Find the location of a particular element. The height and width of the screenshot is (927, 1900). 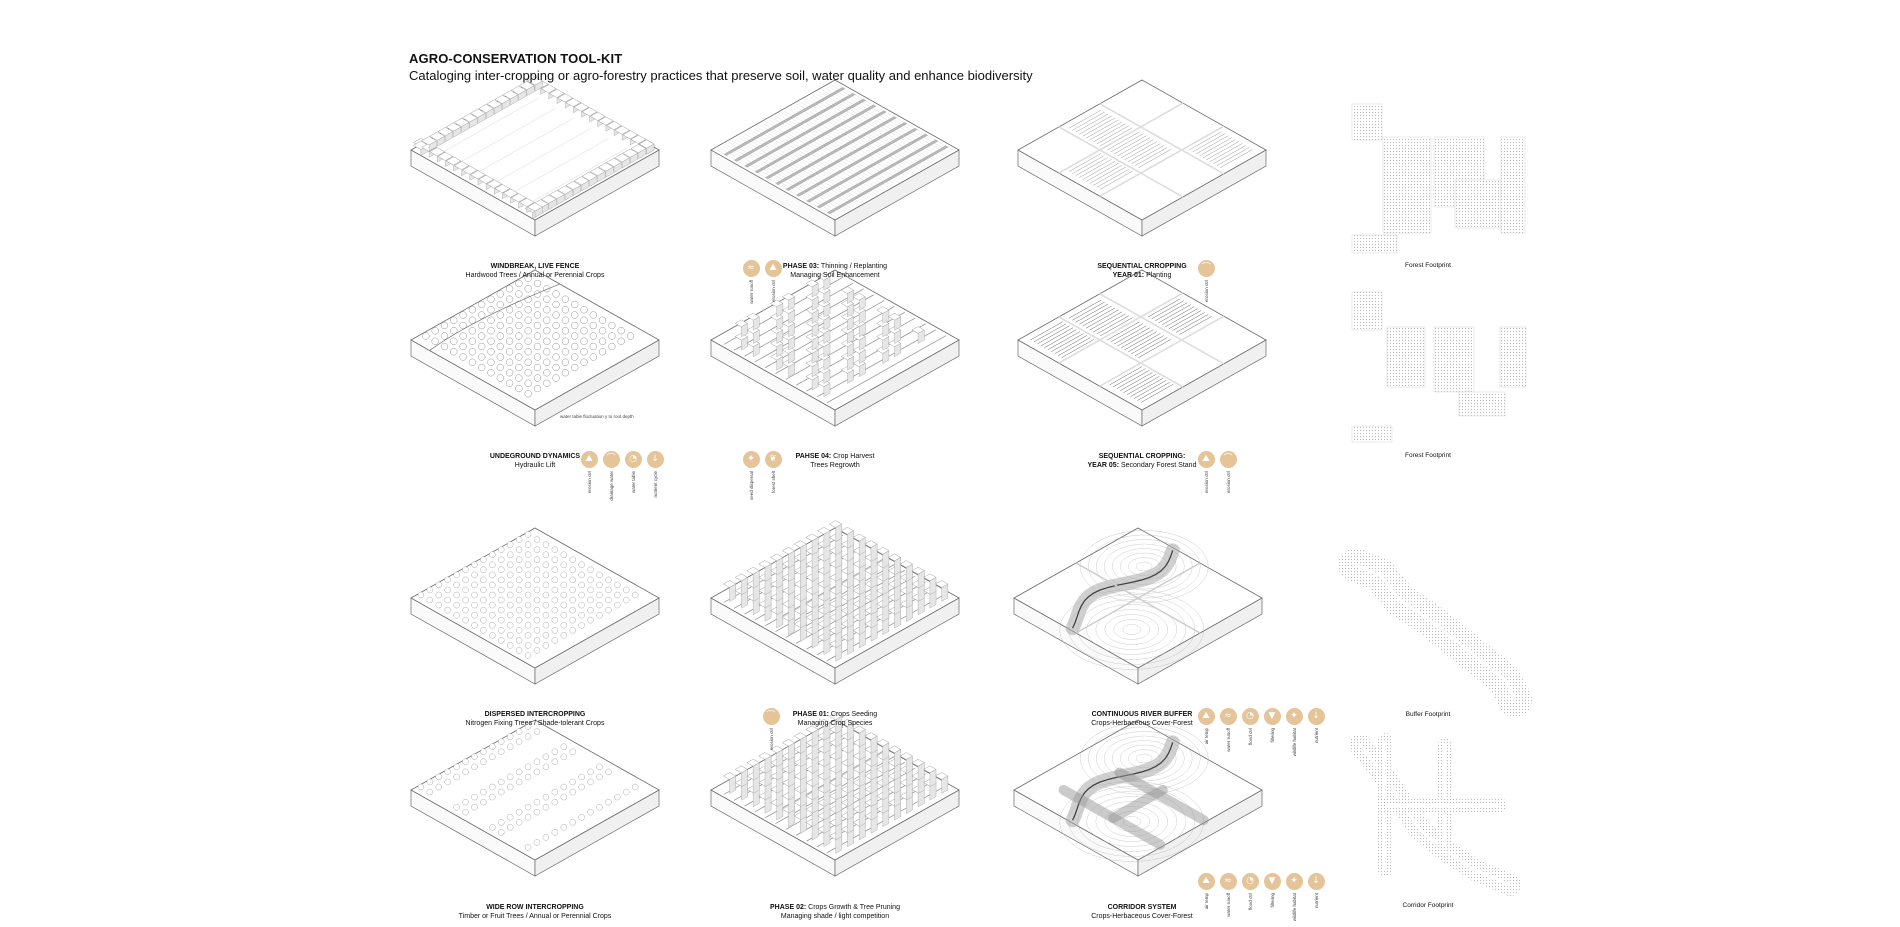

block-top is located at coordinates (535, 150).